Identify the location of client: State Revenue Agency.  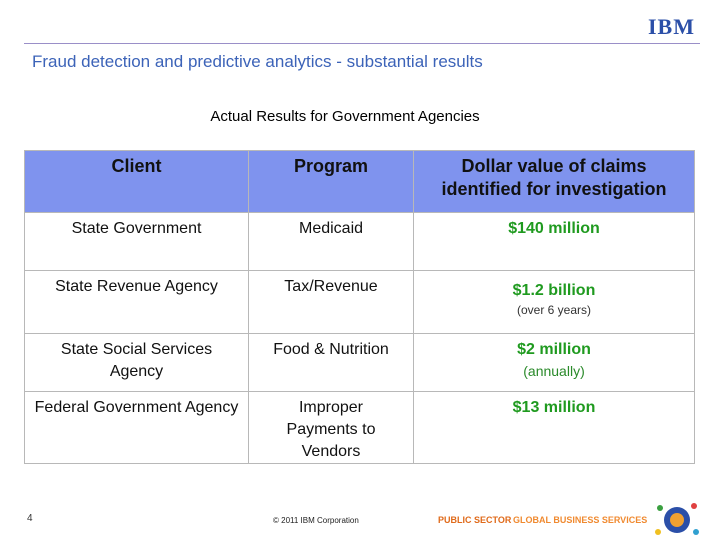
(136, 302).